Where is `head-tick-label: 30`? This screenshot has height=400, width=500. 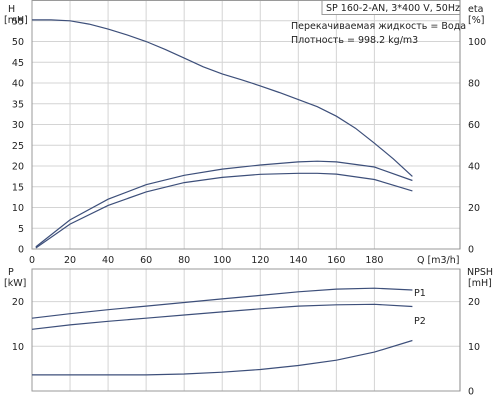 head-tick-label: 30 is located at coordinates (18, 125).